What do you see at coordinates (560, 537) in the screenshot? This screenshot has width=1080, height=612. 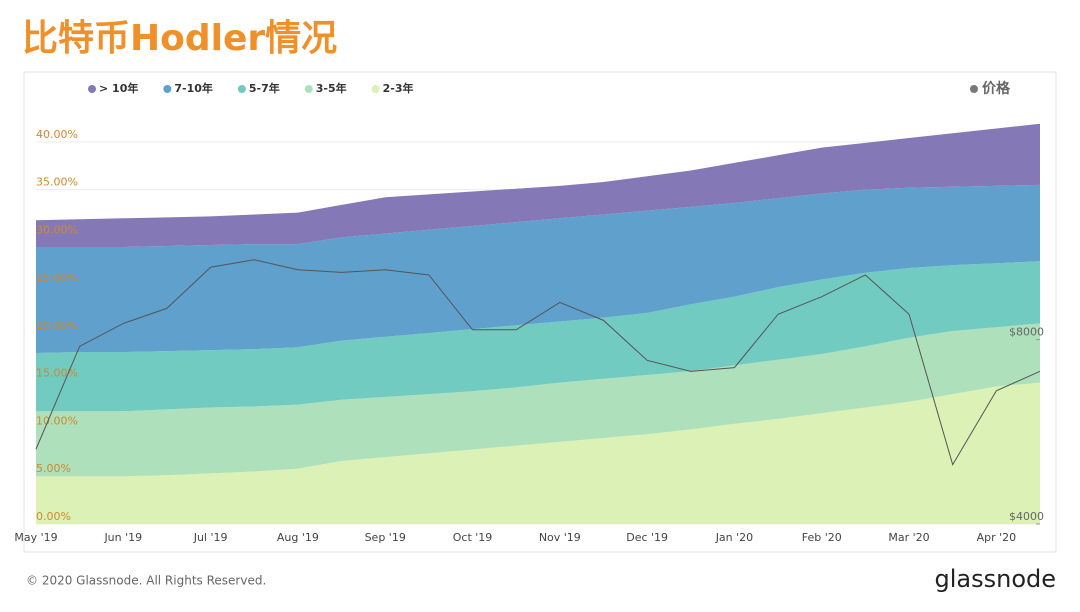 I see `x-tick-label: Nov '19` at bounding box center [560, 537].